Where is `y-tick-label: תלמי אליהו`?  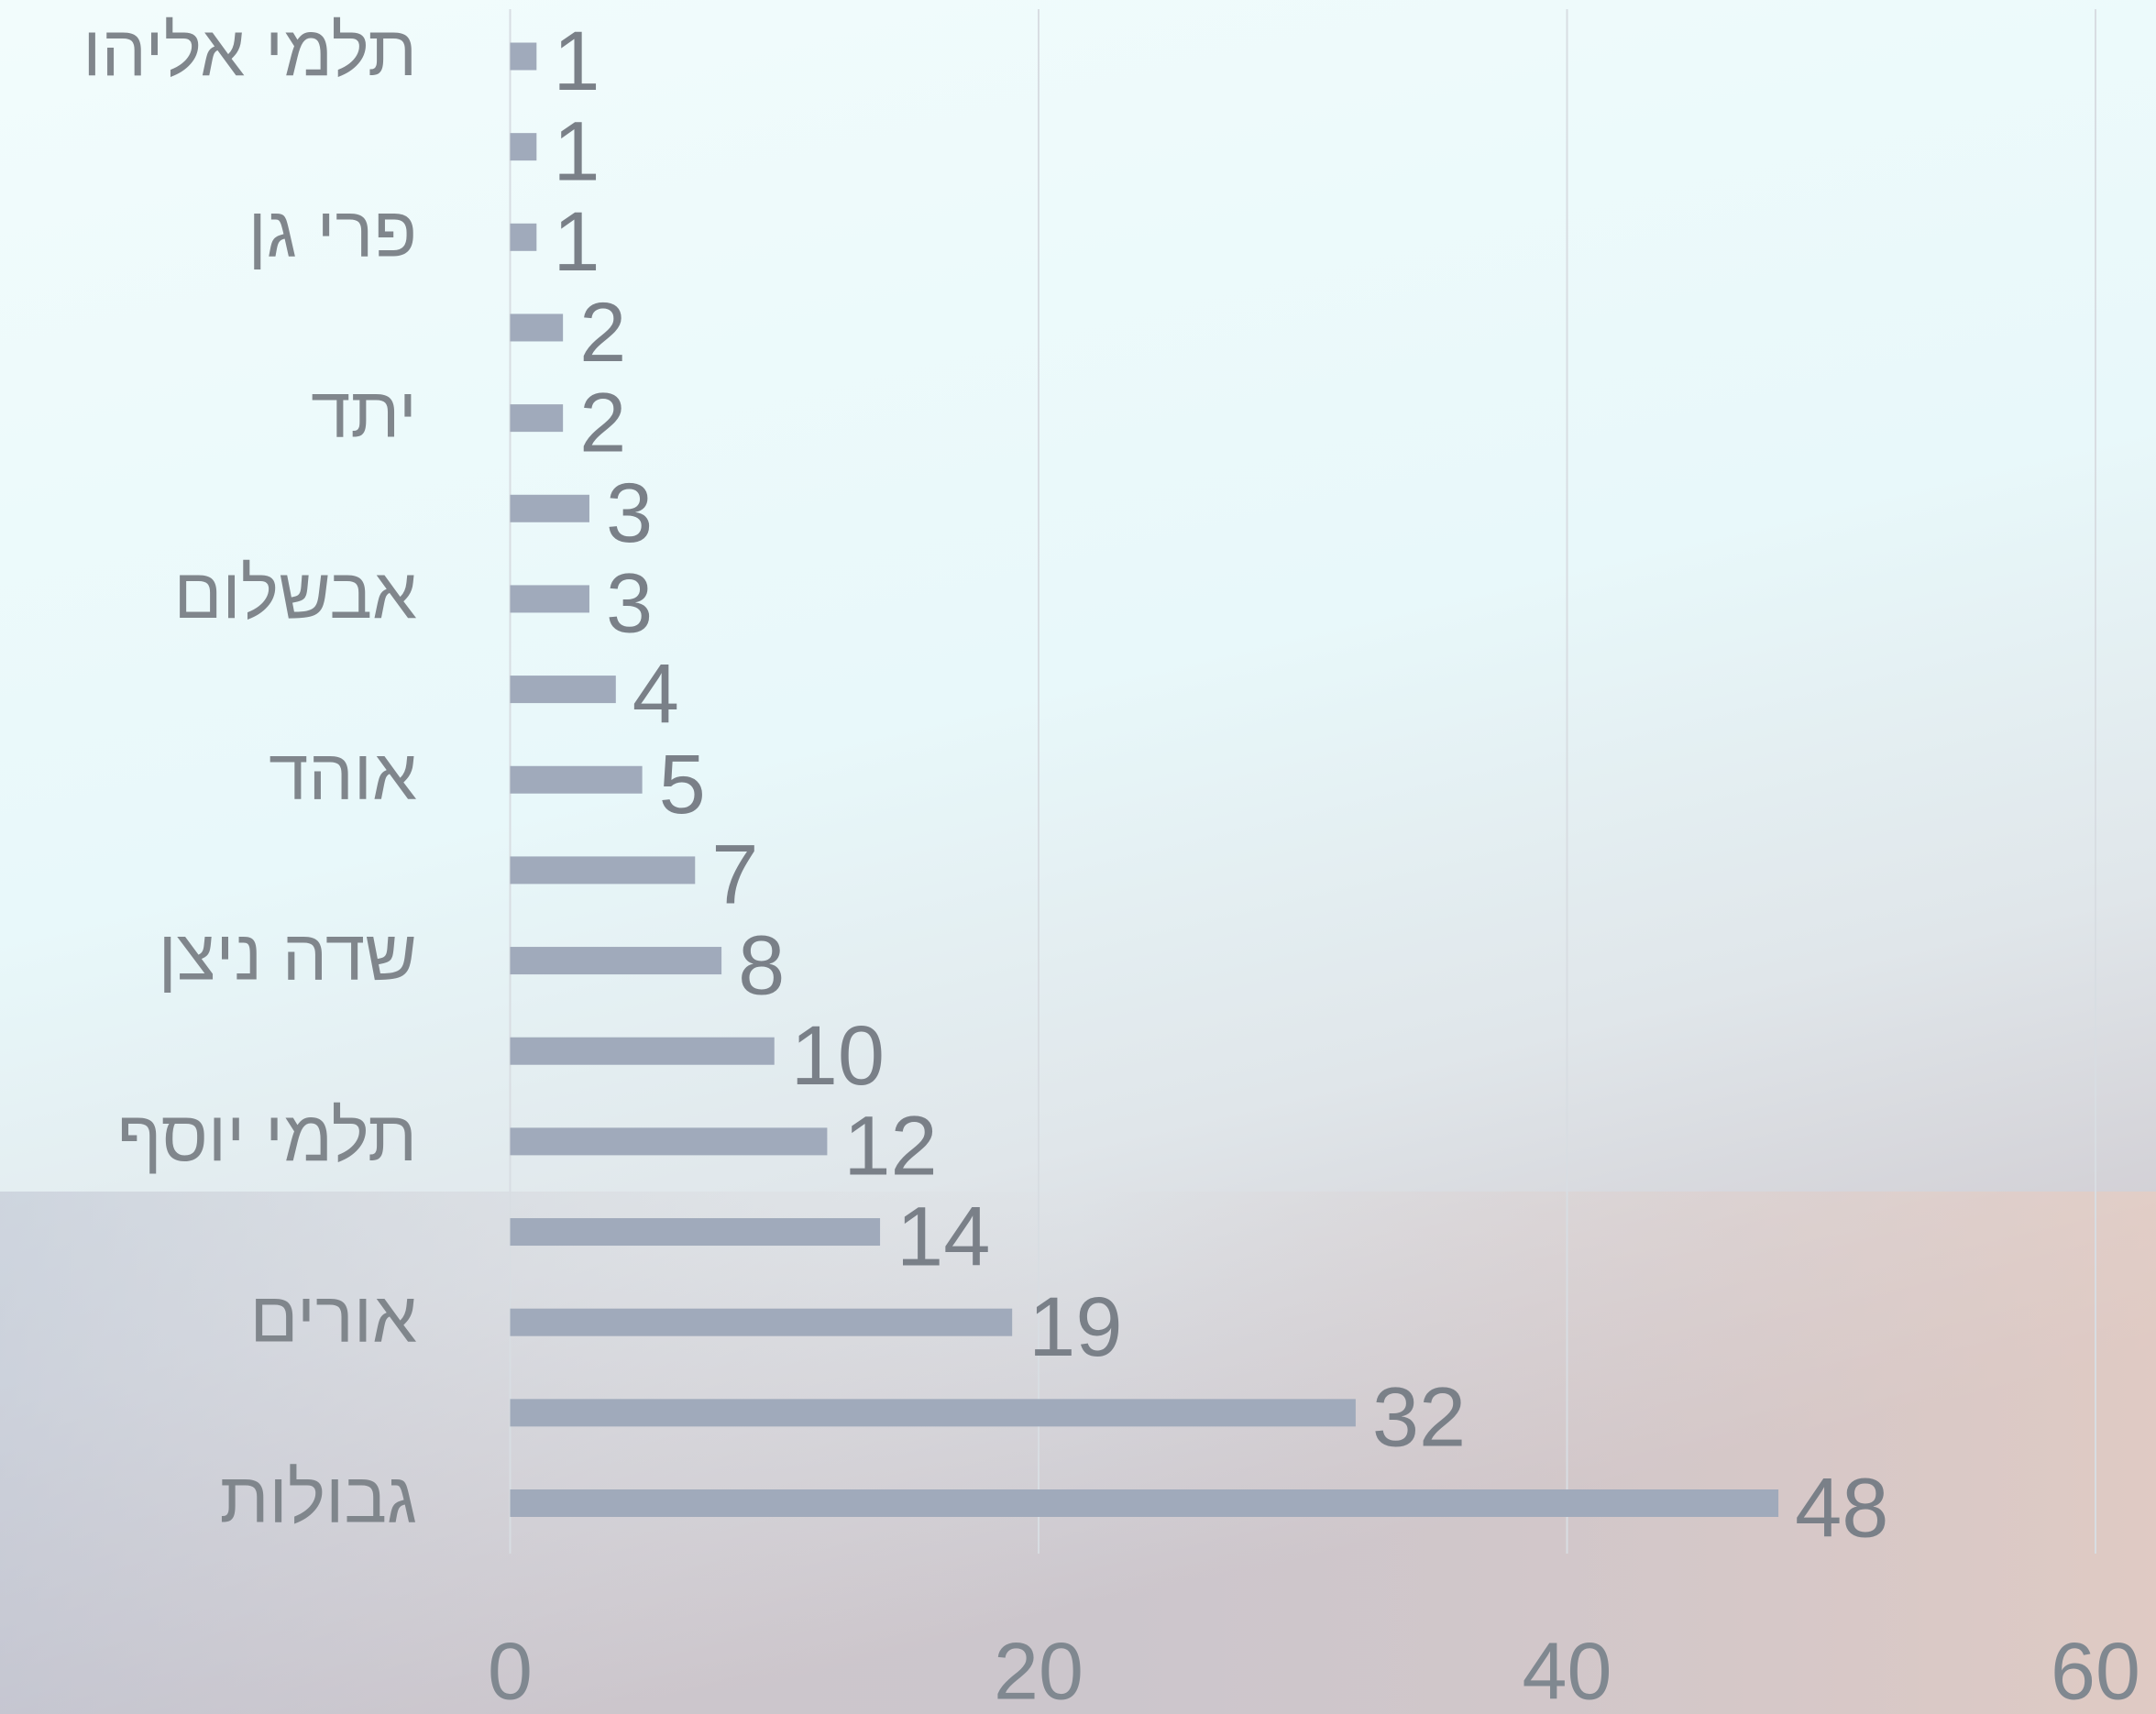
y-tick-label: תלמי אליהו is located at coordinates (249, 50).